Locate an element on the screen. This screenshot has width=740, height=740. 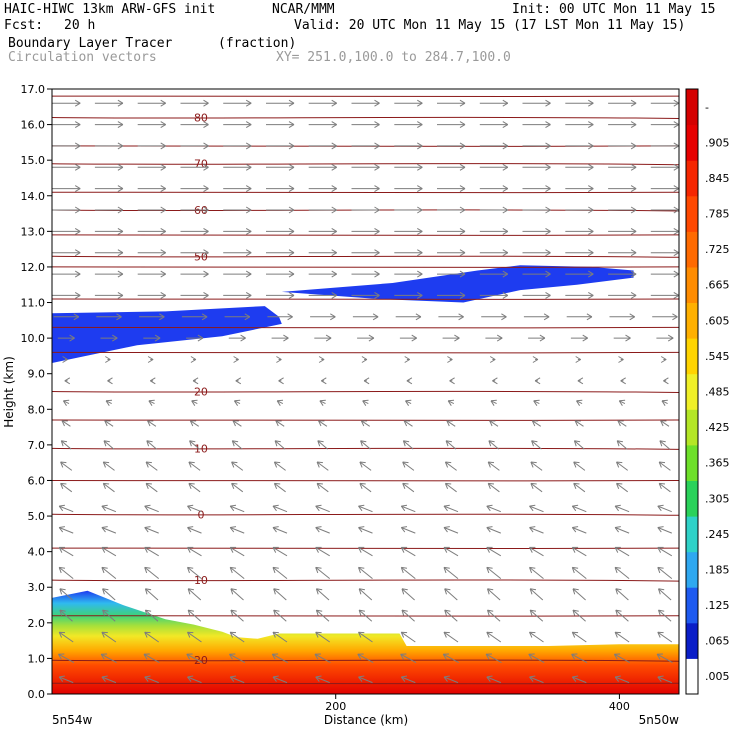
y-tick-label: 2.0 is located at coordinates (37, 623).